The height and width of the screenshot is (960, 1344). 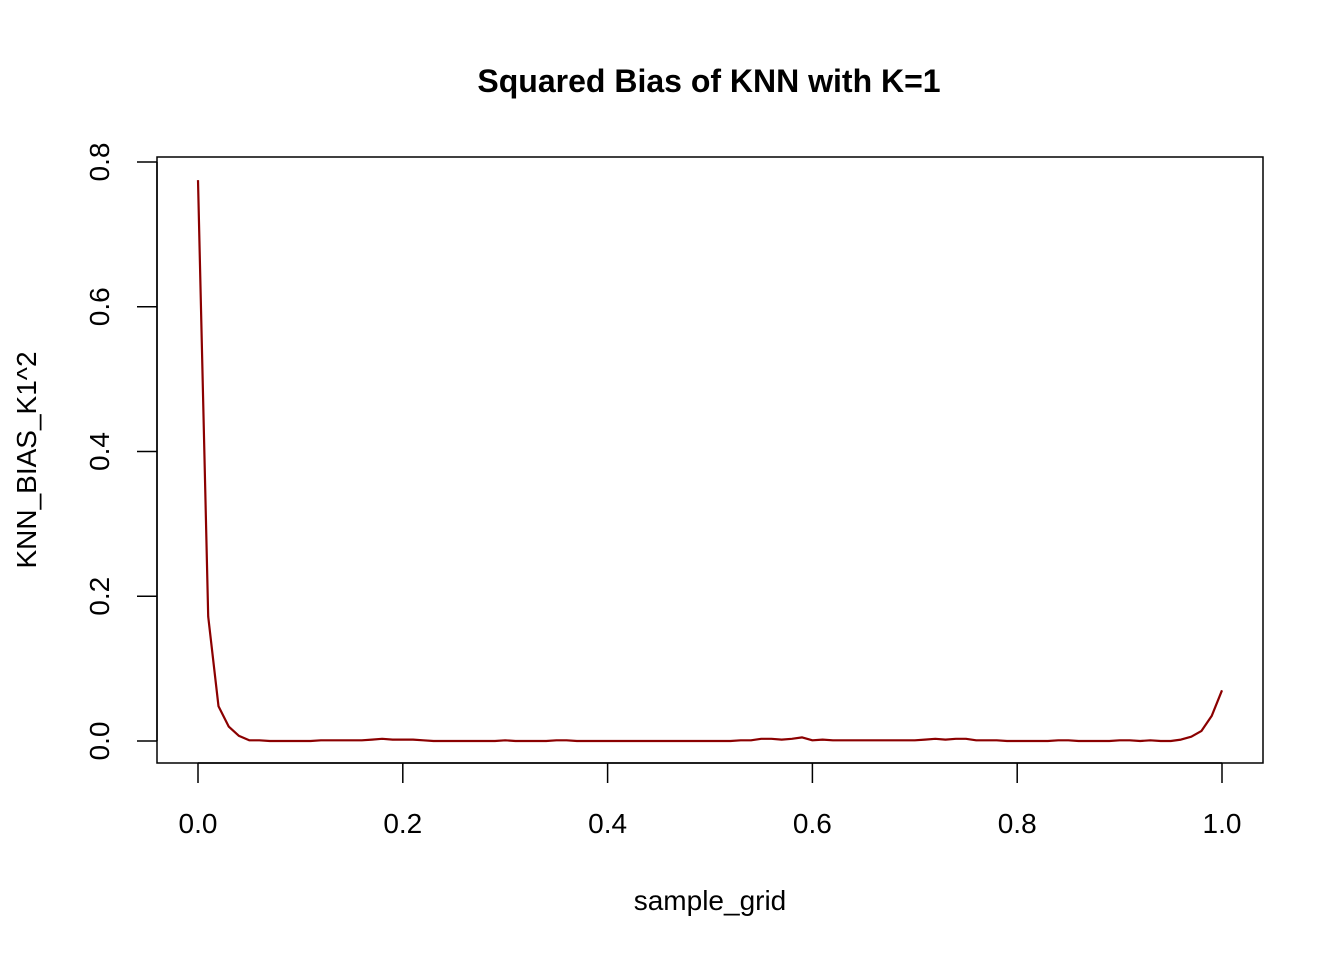 I want to click on y-tick-label: 0.6, so click(x=99, y=306).